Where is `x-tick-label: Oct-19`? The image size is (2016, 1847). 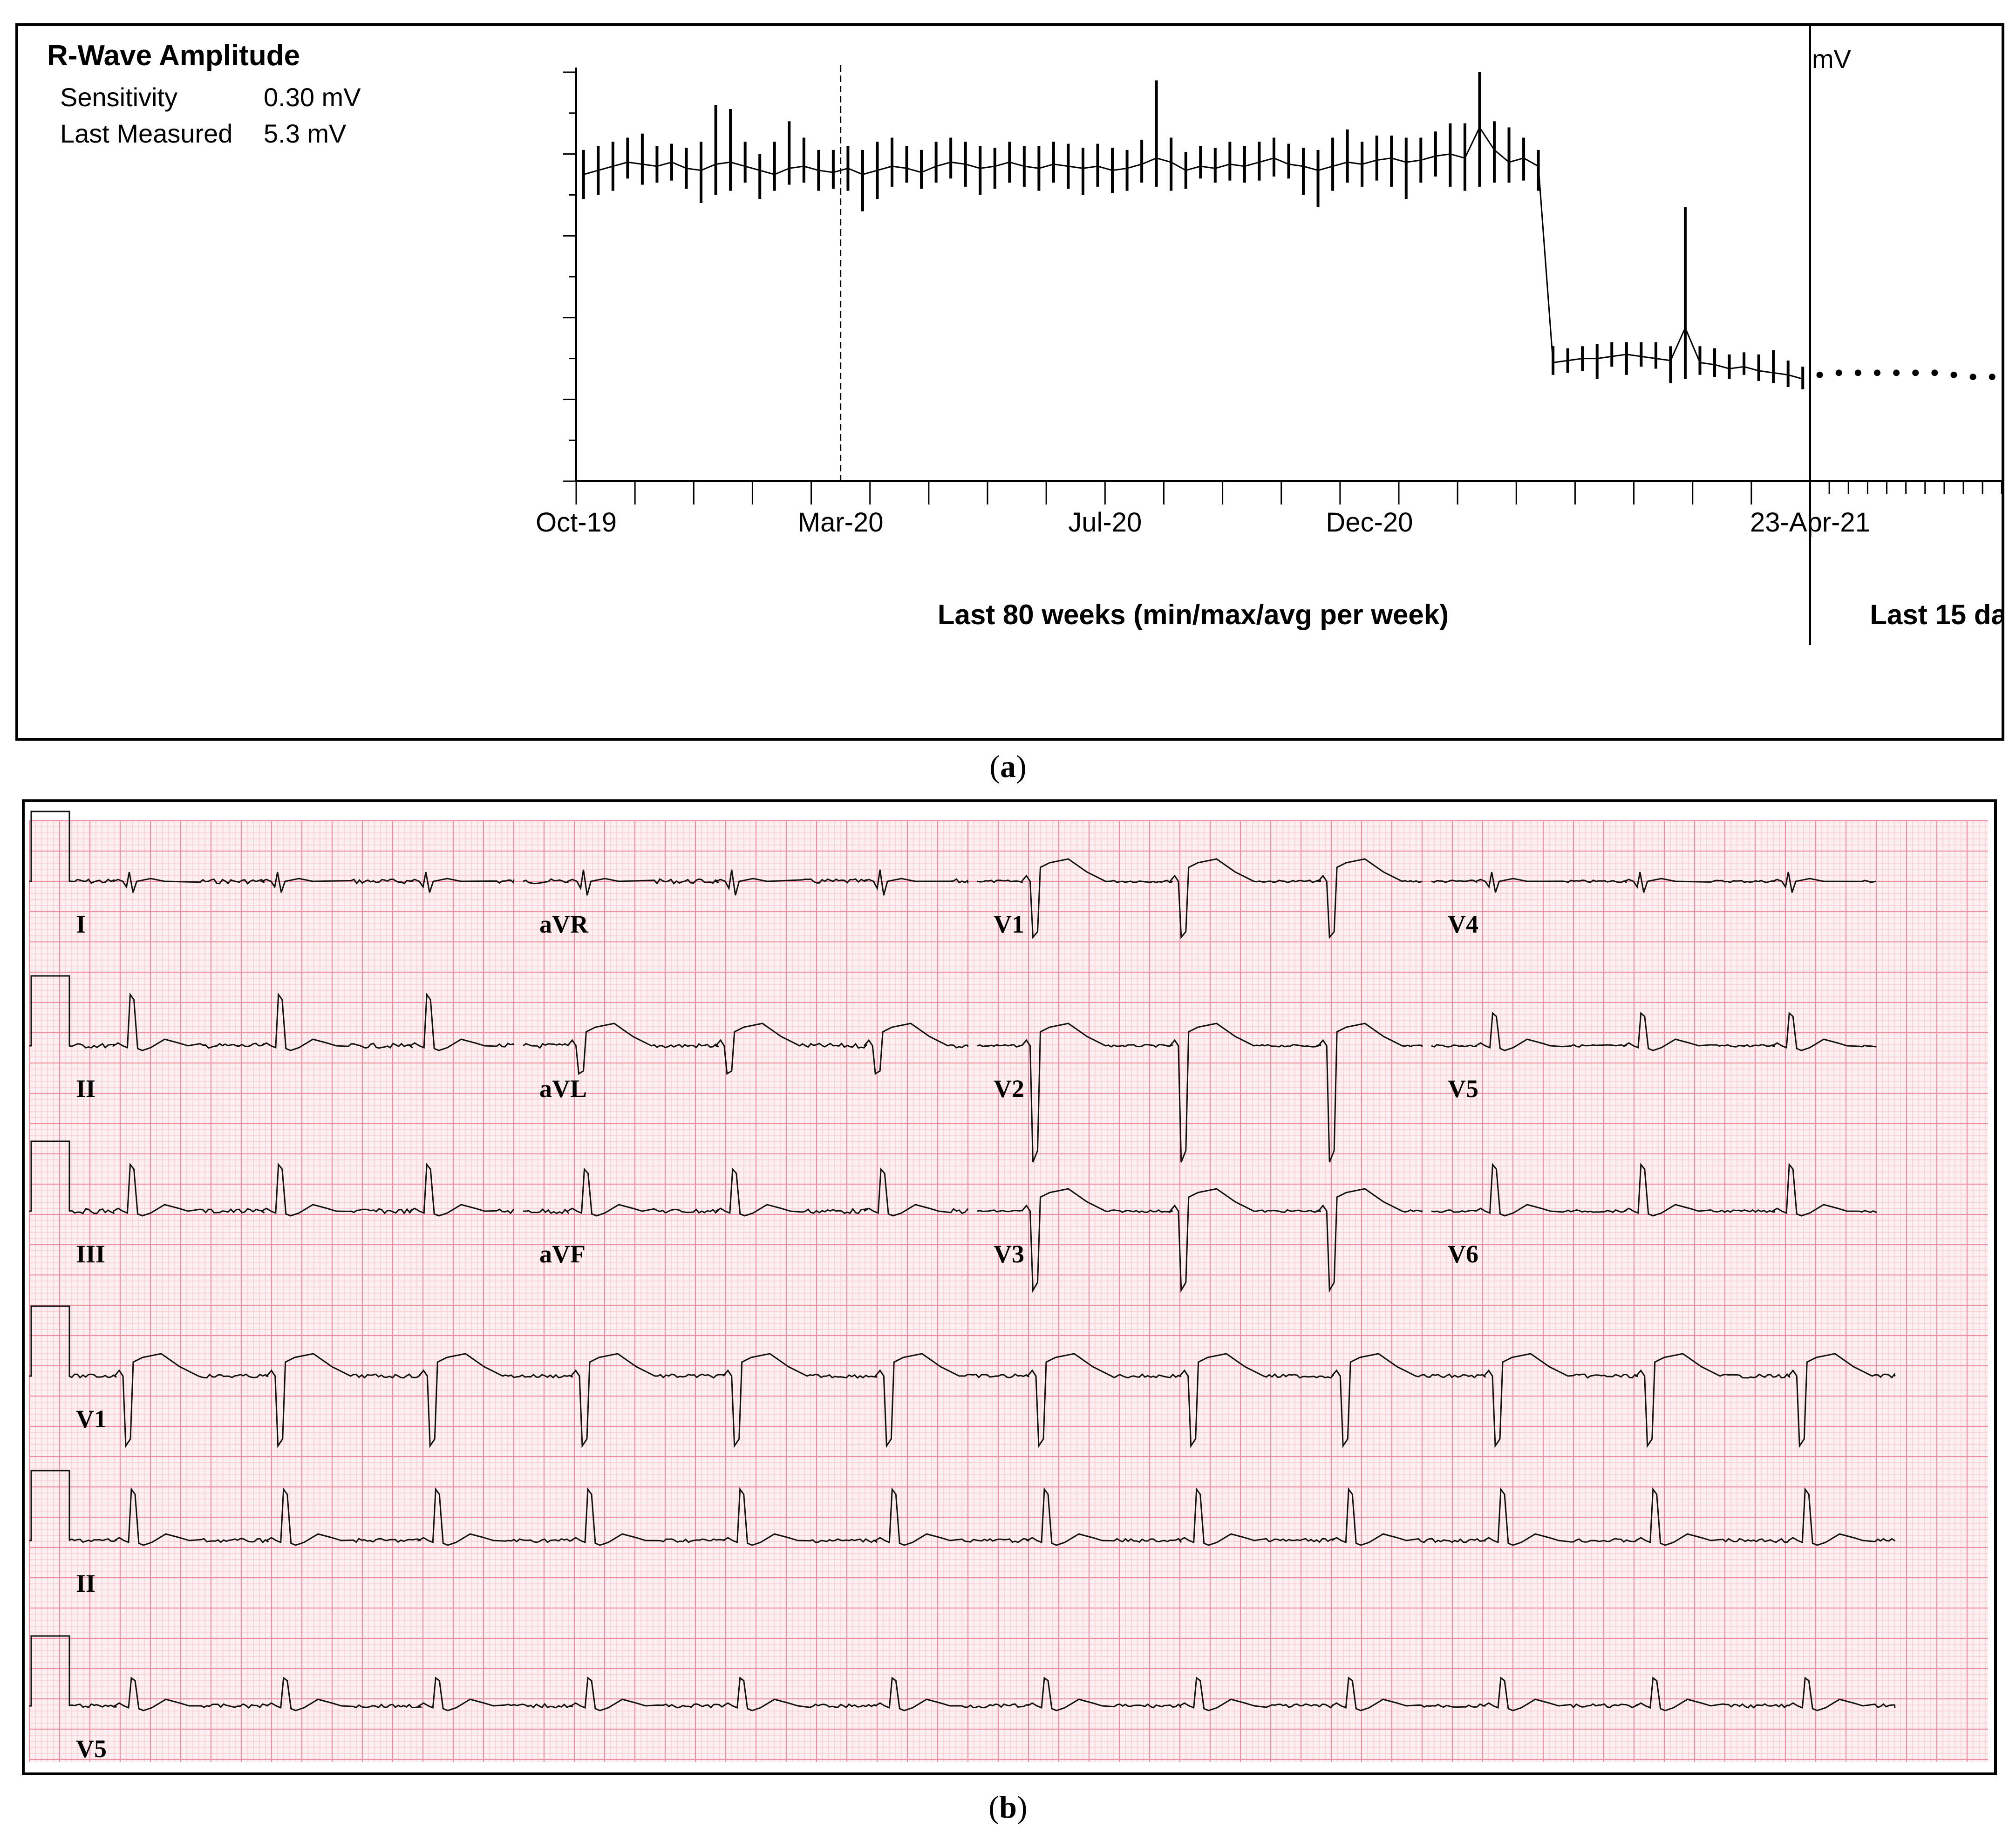 x-tick-label: Oct-19 is located at coordinates (576, 522).